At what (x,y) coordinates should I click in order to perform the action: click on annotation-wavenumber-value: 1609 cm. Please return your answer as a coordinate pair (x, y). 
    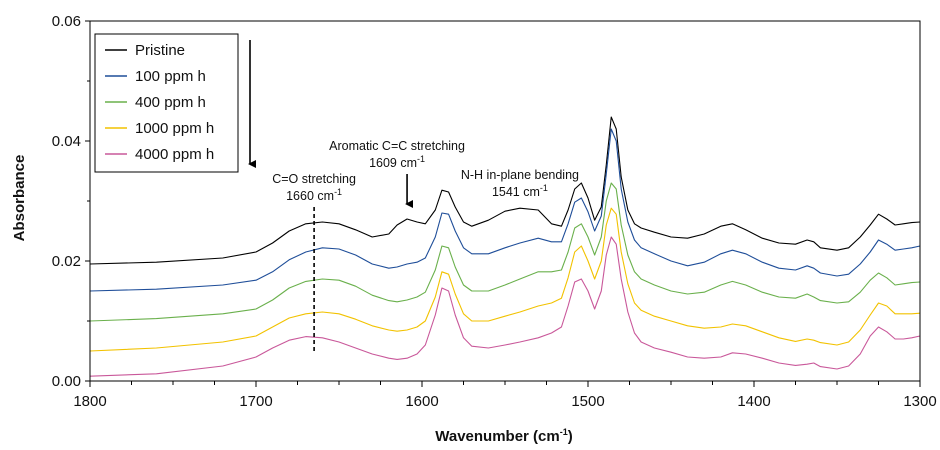
    Looking at the image, I should click on (393, 163).